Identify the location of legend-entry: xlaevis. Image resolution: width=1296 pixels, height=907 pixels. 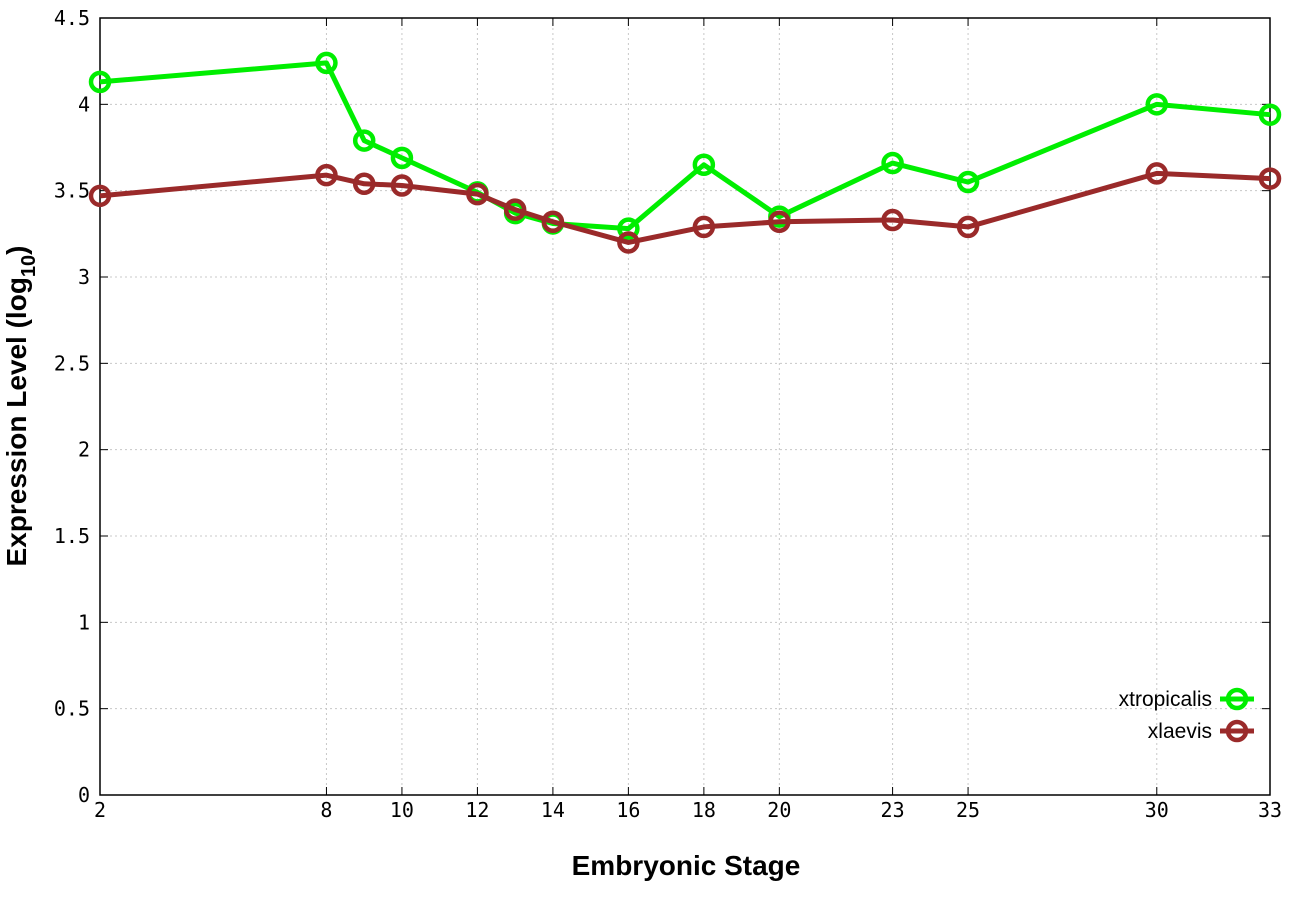
(1201, 731).